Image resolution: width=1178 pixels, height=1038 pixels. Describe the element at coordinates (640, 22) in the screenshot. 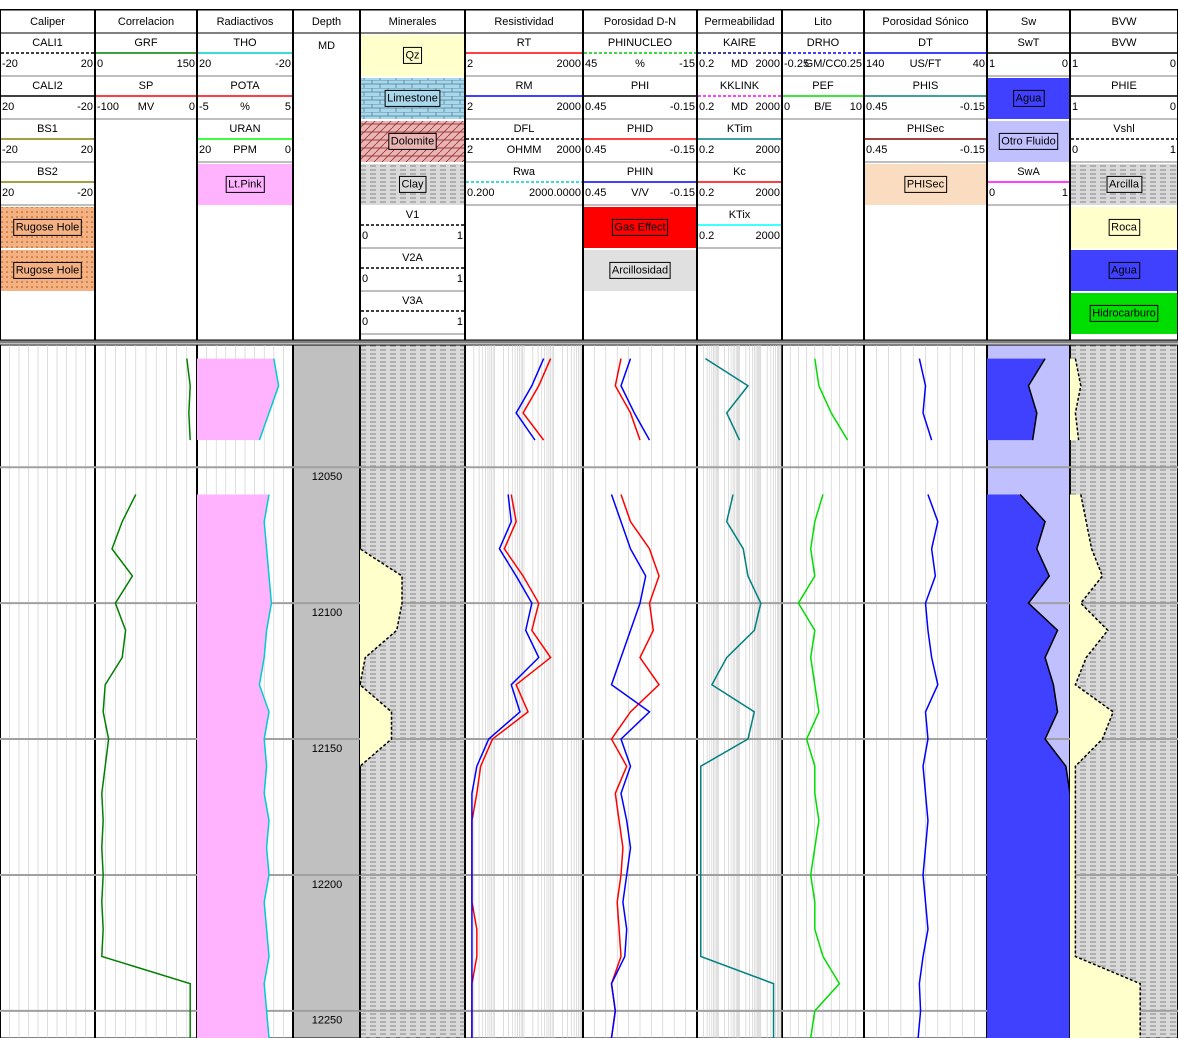

I see `track-title: Porosidad D-N` at that location.